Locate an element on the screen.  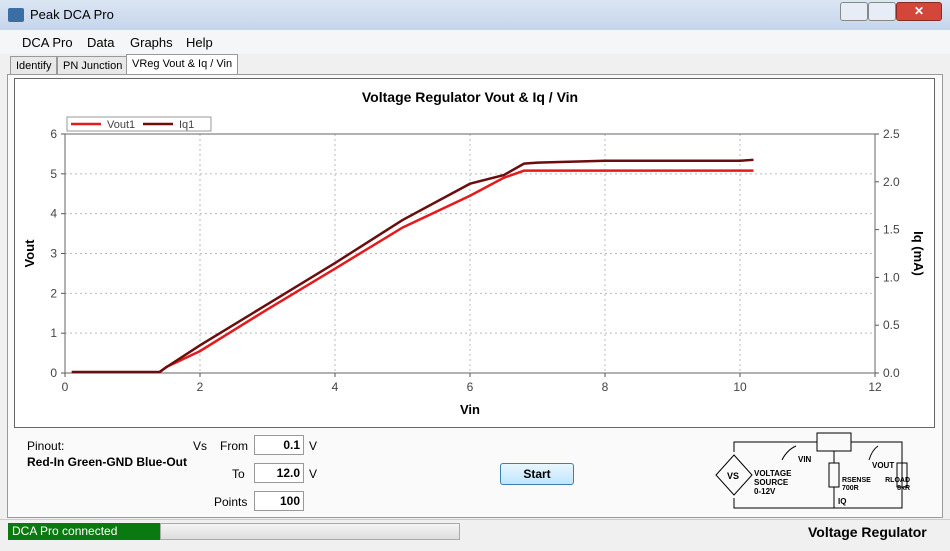
rload-label: RLOAD is located at coordinates (897, 480).